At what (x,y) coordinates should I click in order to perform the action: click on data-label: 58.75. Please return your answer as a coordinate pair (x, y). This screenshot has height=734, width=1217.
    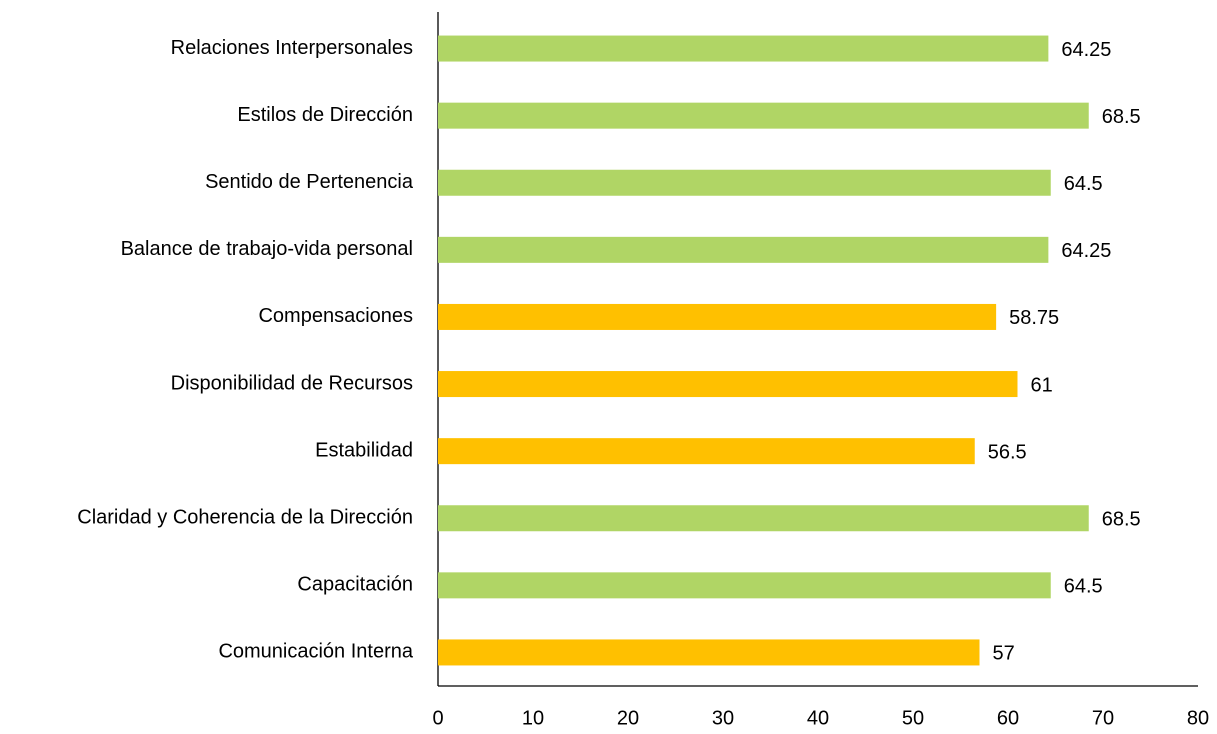
    Looking at the image, I should click on (1034, 318).